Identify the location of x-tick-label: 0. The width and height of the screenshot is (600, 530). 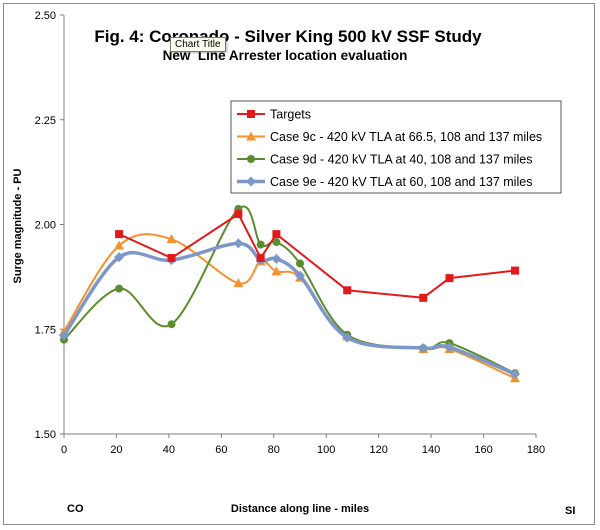
(64, 450).